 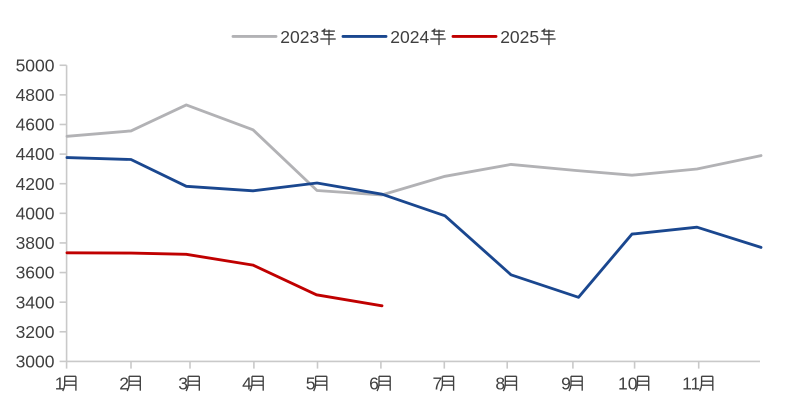 What do you see at coordinates (35, 184) in the screenshot?
I see `svg-text: 4200` at bounding box center [35, 184].